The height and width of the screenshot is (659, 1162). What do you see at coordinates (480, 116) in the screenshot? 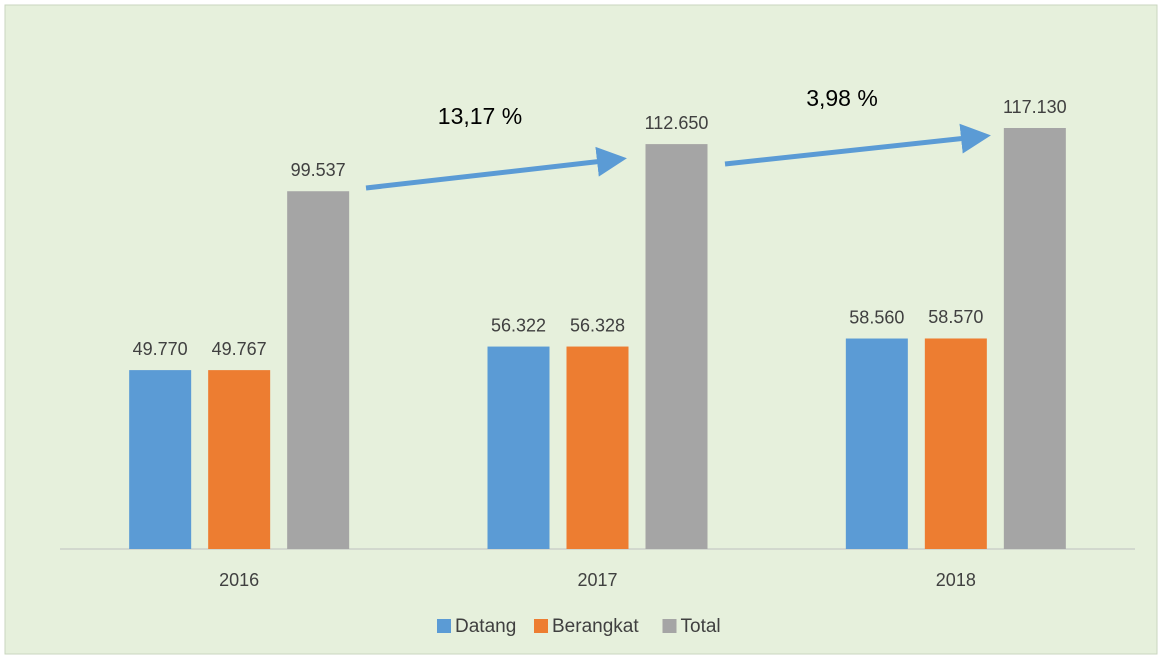
I see `annotation: 13,17 %` at bounding box center [480, 116].